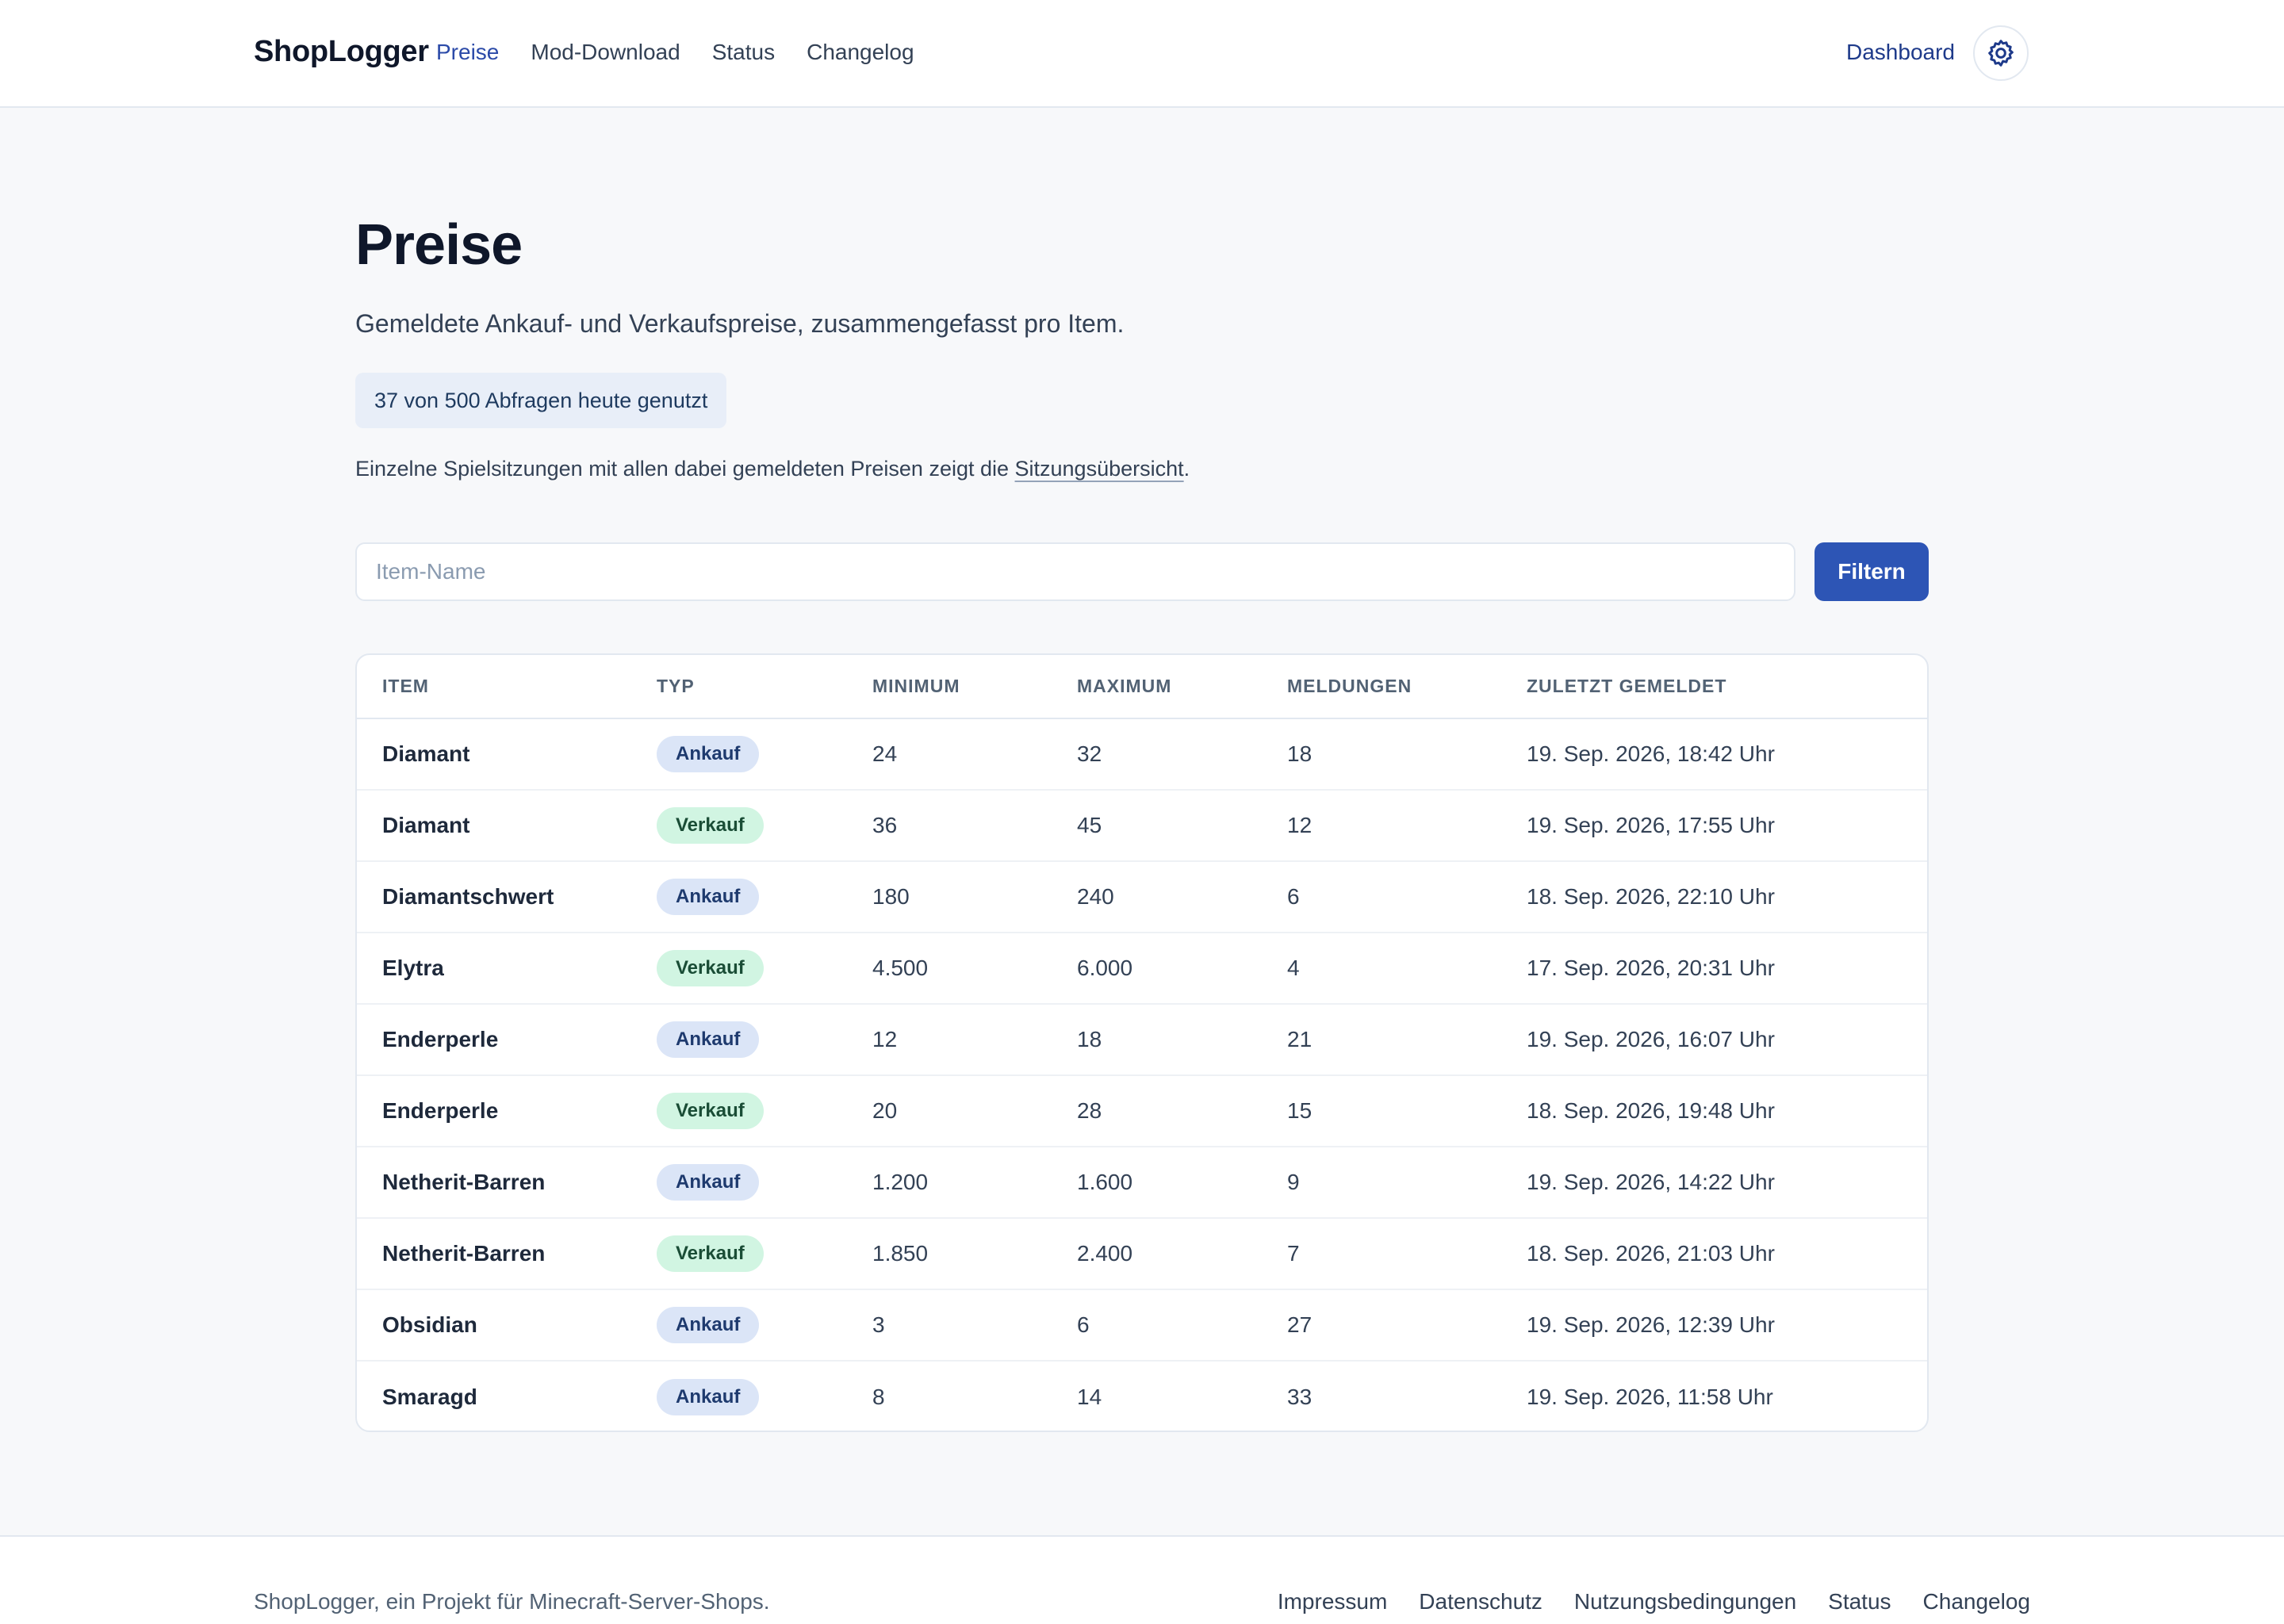 The width and height of the screenshot is (2284, 1624). What do you see at coordinates (1075, 571) in the screenshot?
I see `item-name-input` at bounding box center [1075, 571].